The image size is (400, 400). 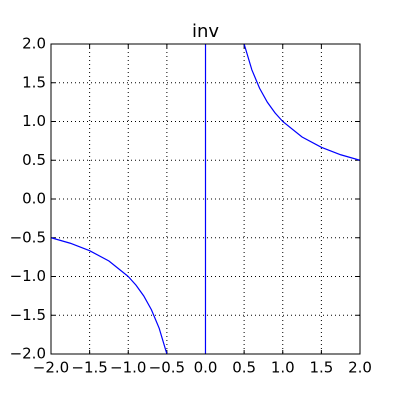 I want to click on y-tick-label: 1.5, so click(x=34, y=82).